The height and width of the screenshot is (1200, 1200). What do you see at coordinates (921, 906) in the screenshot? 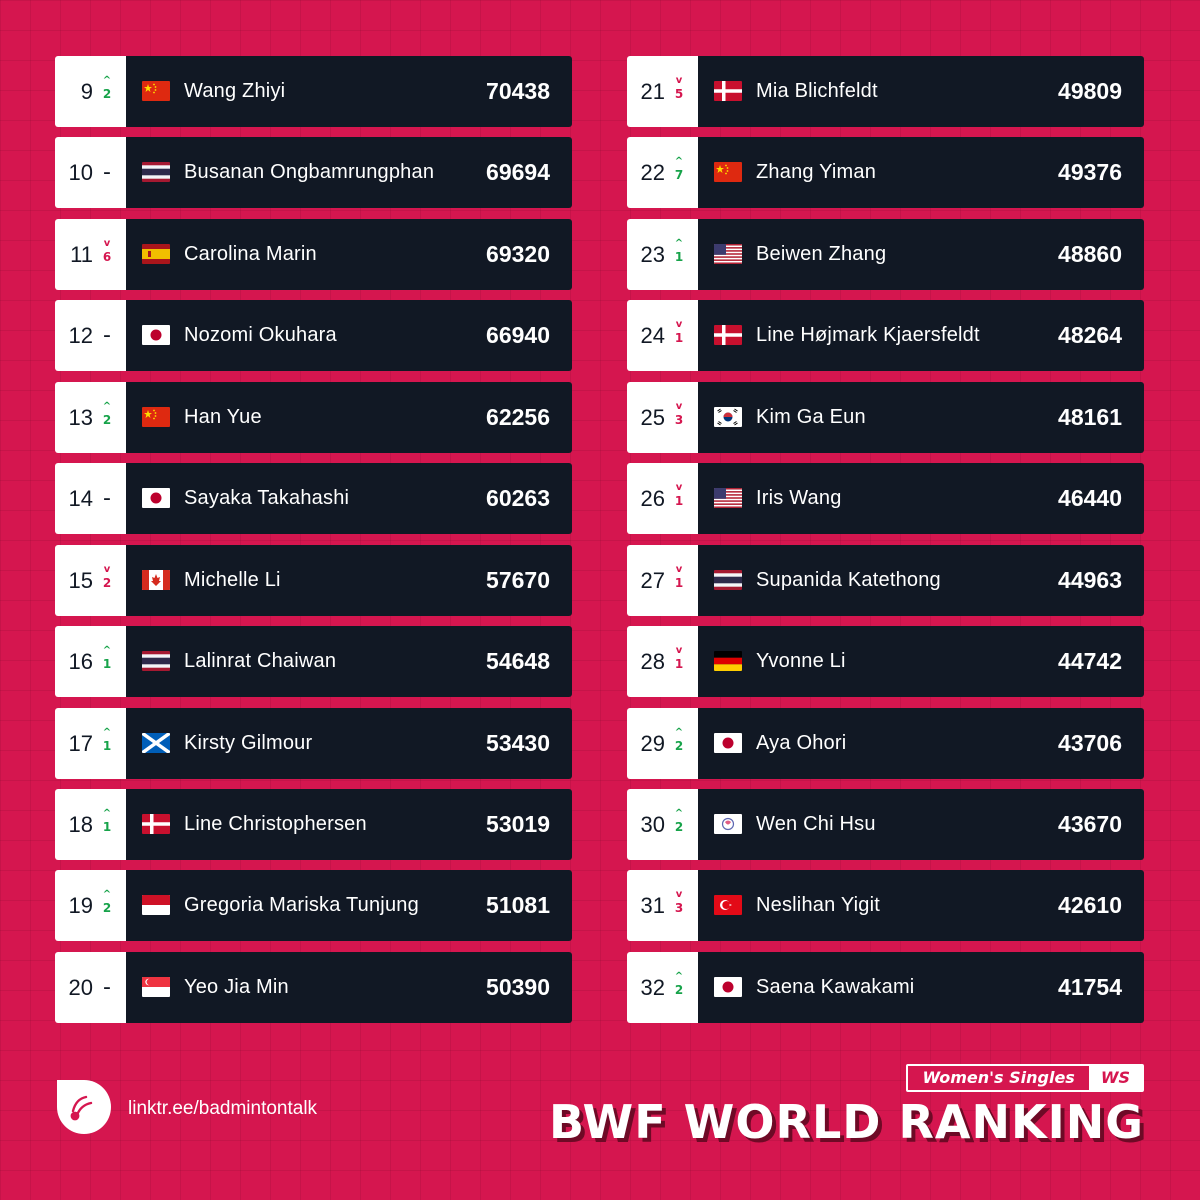
I see `player-card: Neslihan Yigit 42610` at bounding box center [921, 906].